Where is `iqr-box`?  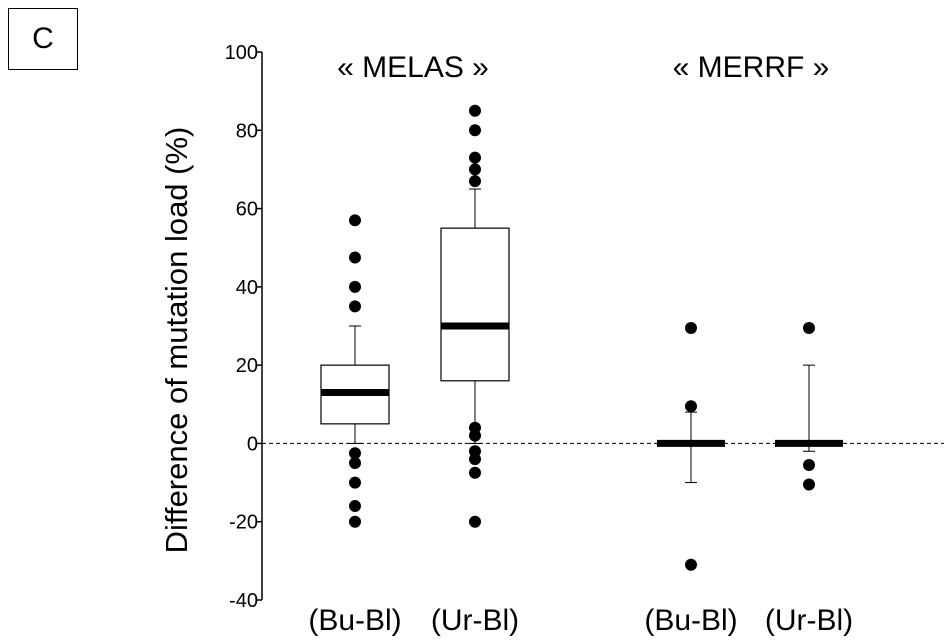 iqr-box is located at coordinates (475, 304).